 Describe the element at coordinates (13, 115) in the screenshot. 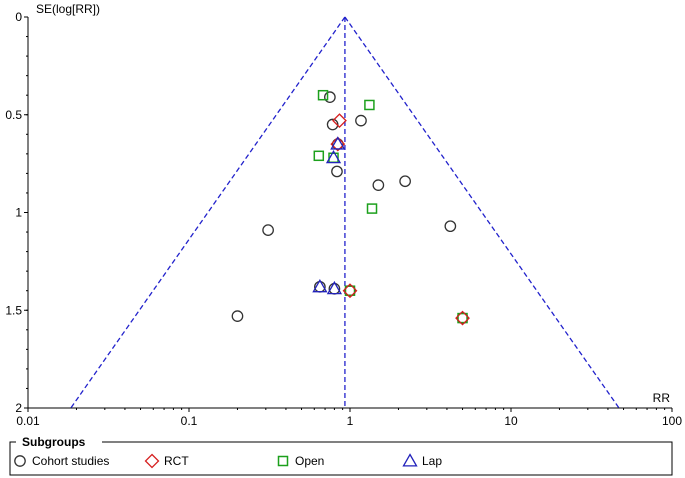

I see `y-tick-label: 0.5` at that location.